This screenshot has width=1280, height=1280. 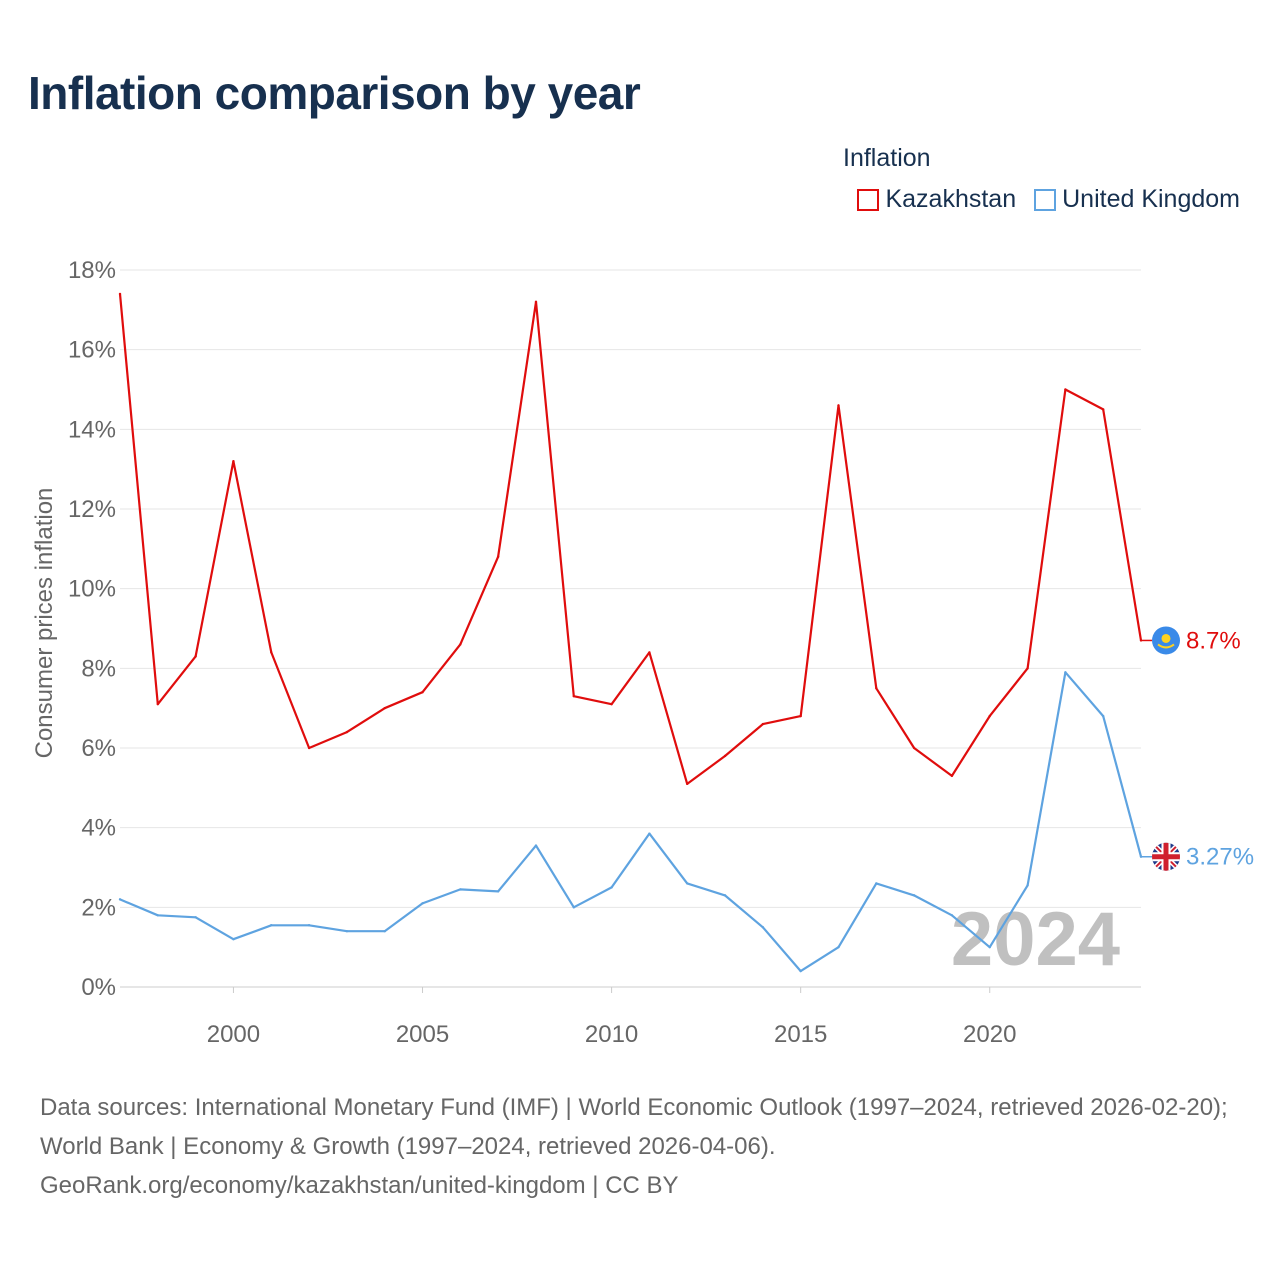 I want to click on y-tick-label: 8%, so click(x=98, y=668).